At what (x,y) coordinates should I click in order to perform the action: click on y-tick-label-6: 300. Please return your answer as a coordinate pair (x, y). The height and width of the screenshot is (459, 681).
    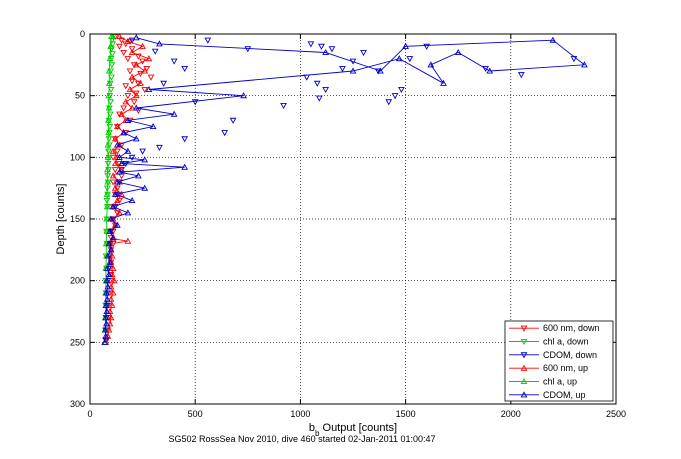
    Looking at the image, I should click on (77, 404).